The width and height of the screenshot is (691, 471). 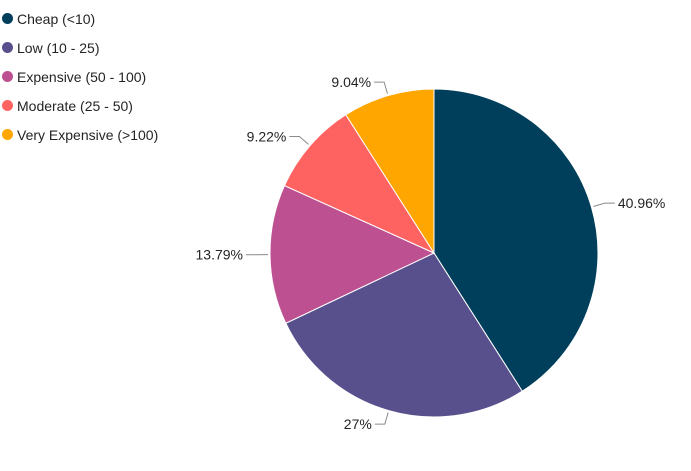 What do you see at coordinates (351, 82) in the screenshot?
I see `data-label-very-expensive-100: 9.04%` at bounding box center [351, 82].